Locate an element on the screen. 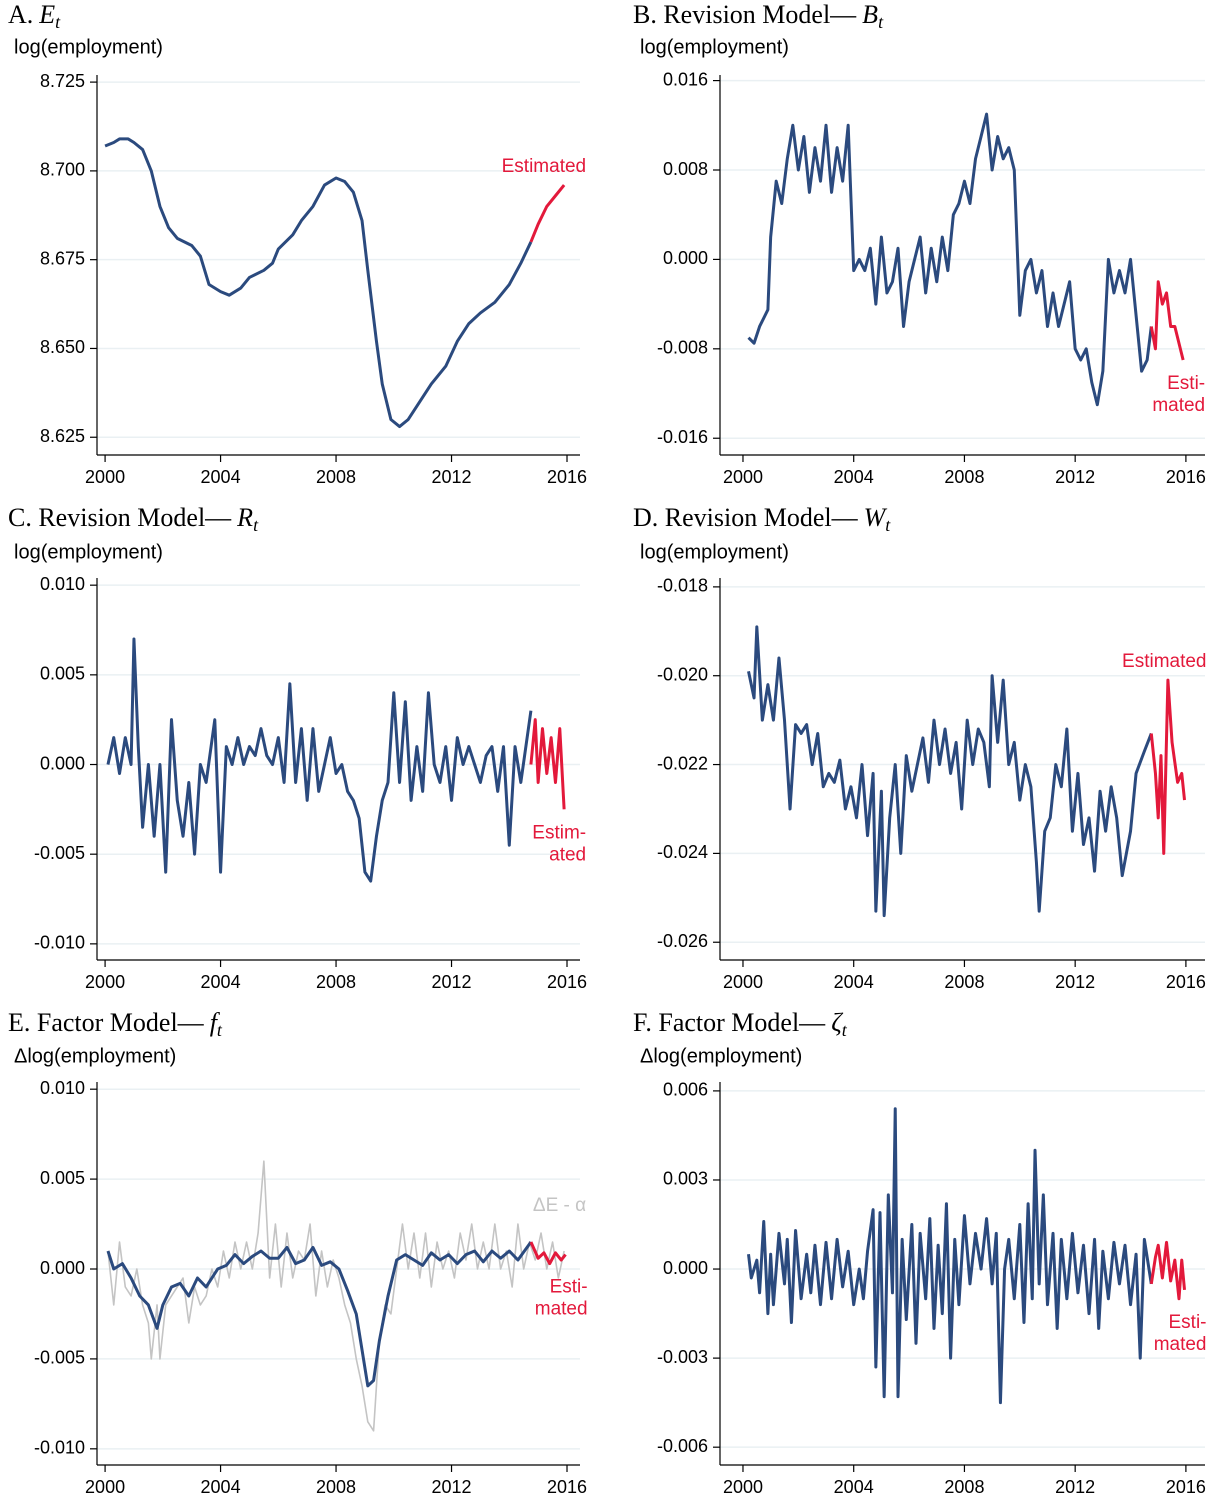 The width and height of the screenshot is (1219, 1500). y-tick-label: 8.625 is located at coordinates (62, 436).